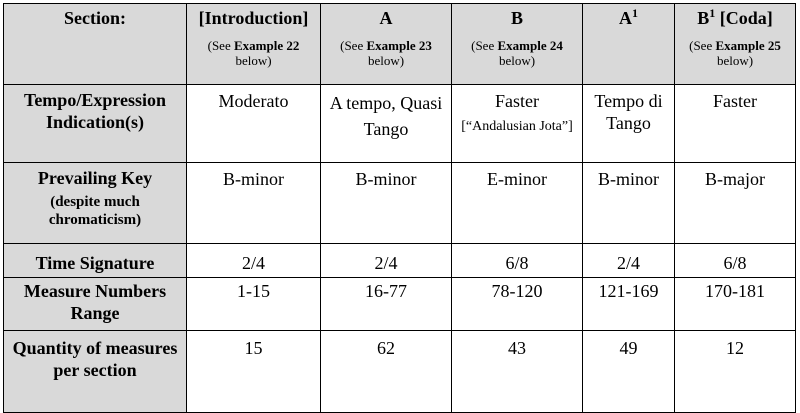 This screenshot has width=800, height=413. Describe the element at coordinates (386, 53) in the screenshot. I see `see-example-note: (See Example 23 below)` at that location.